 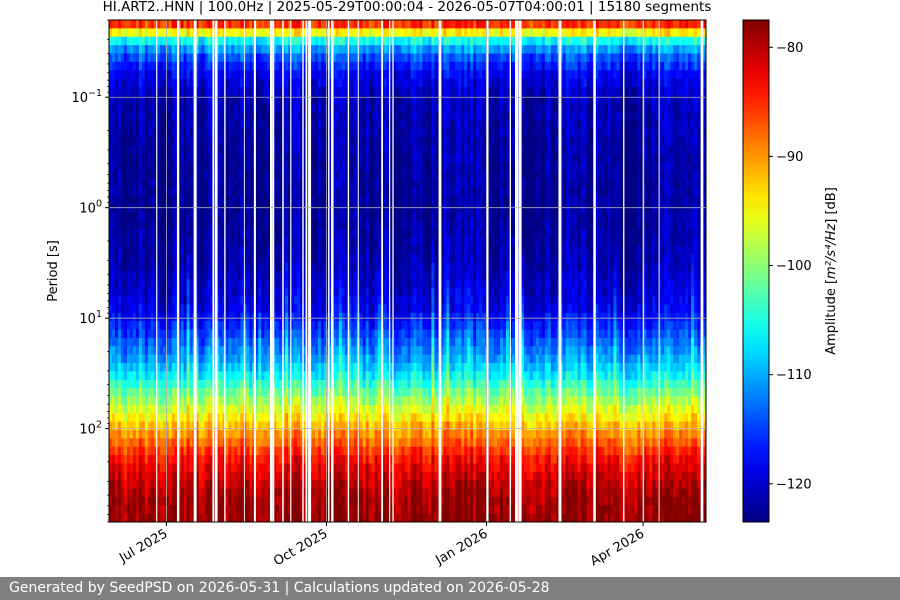 I want to click on y-tick-label-1: 10⁰, so click(x=90, y=208).